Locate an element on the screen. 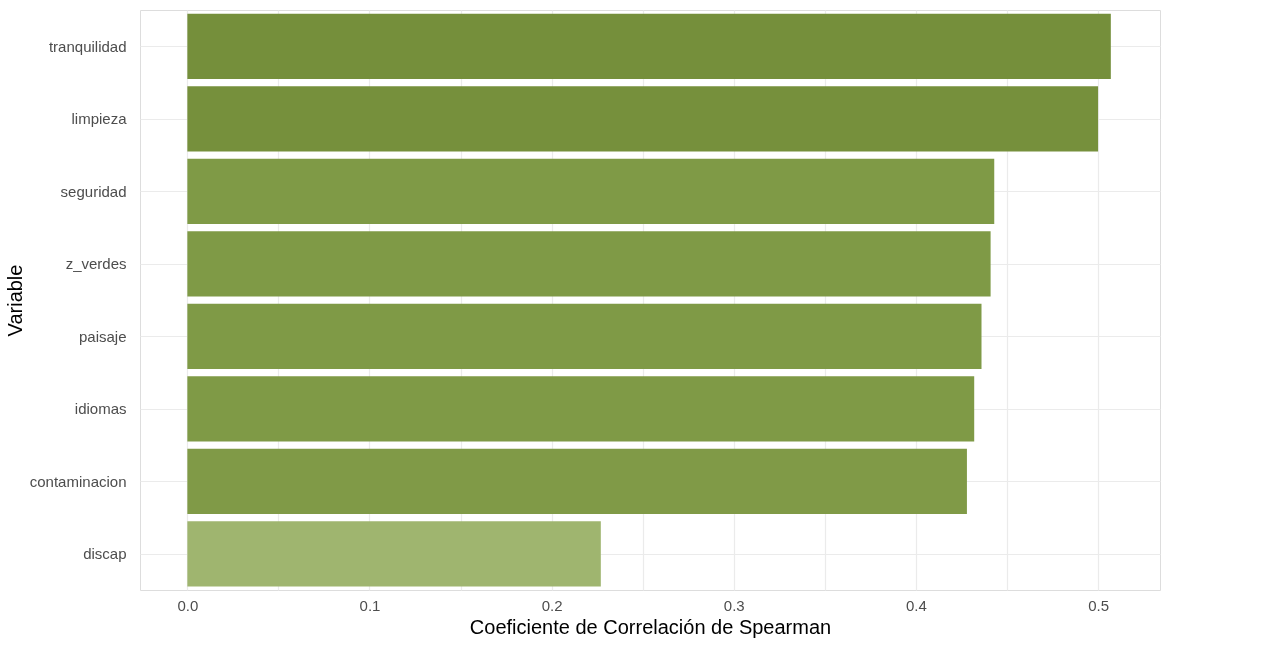 The width and height of the screenshot is (1267, 672). x-tick-label: 0.4 is located at coordinates (916, 605).